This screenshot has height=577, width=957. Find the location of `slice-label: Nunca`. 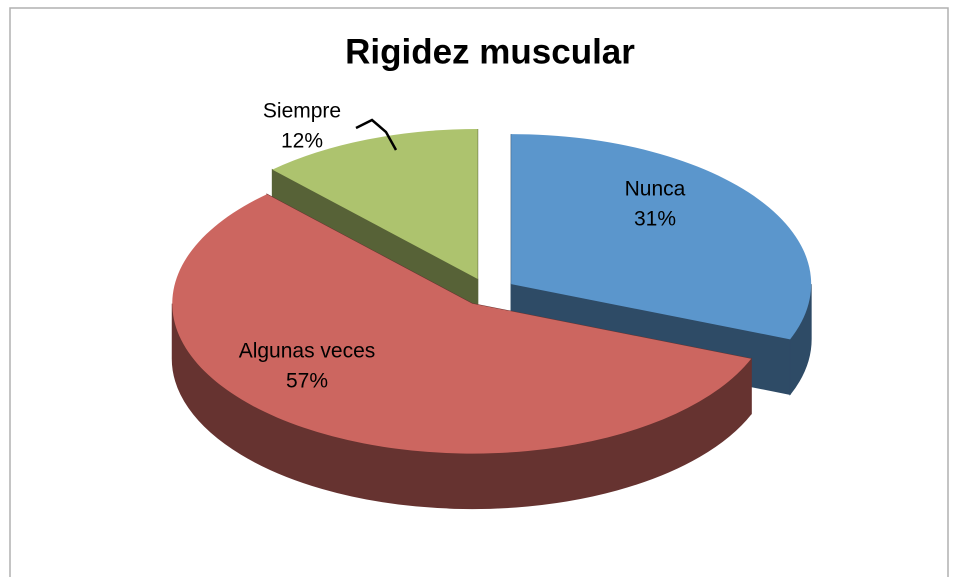

slice-label: Nunca is located at coordinates (655, 189).